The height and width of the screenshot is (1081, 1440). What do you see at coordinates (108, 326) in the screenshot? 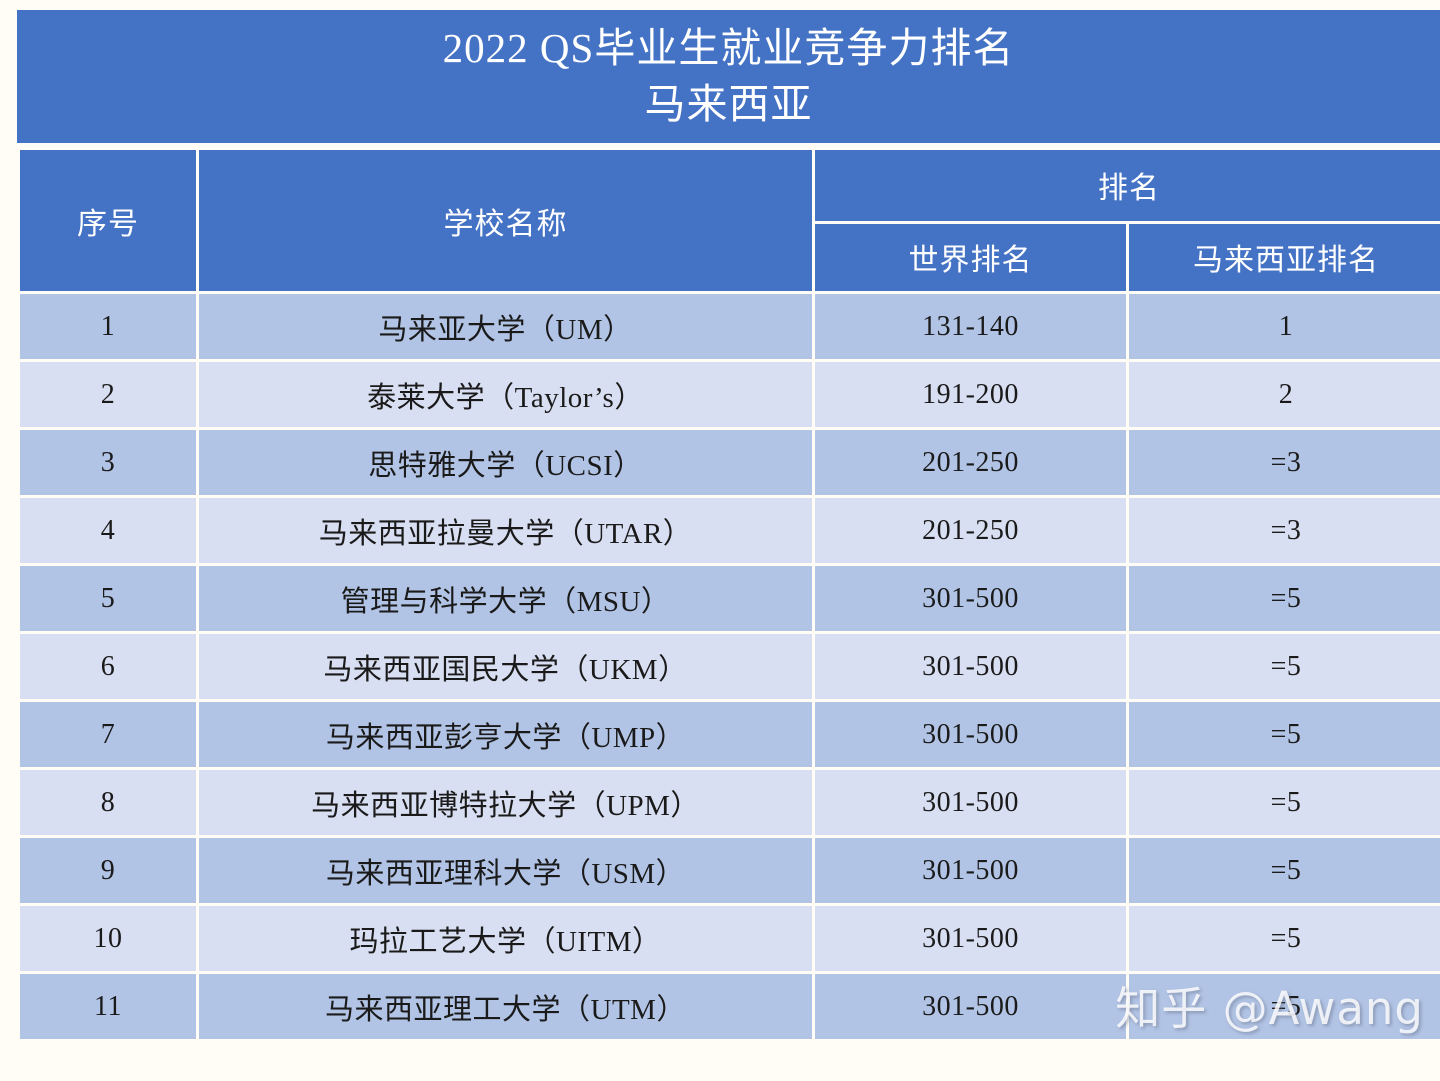
I see `cell-index: 1` at bounding box center [108, 326].